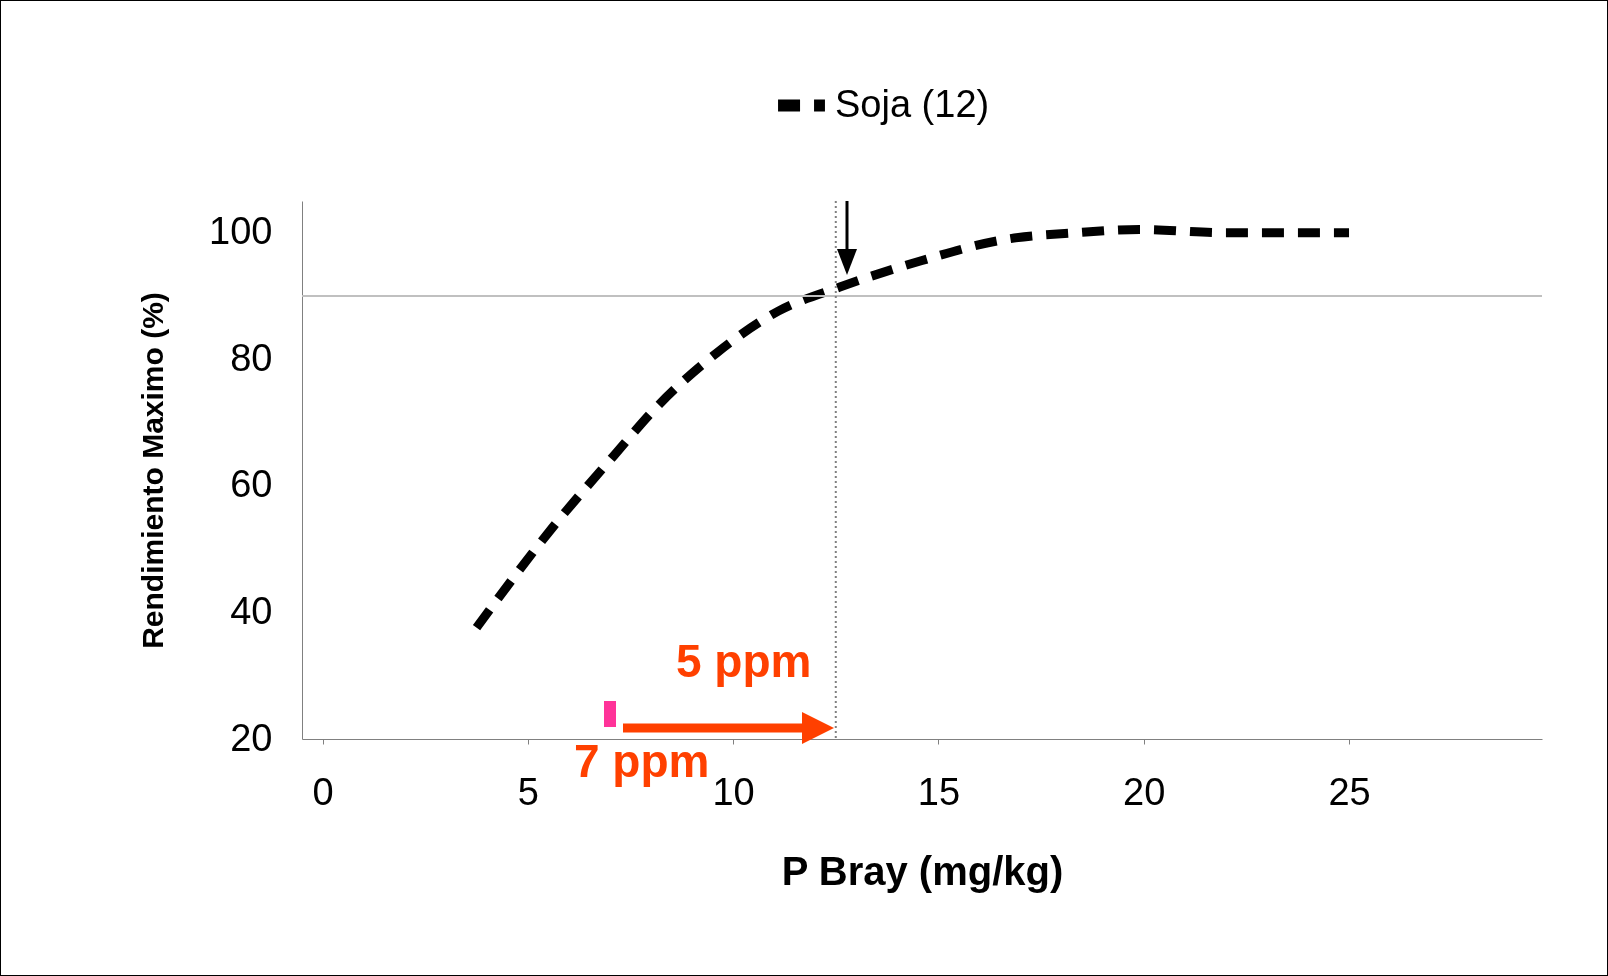 The height and width of the screenshot is (976, 1608). Describe the element at coordinates (1349, 791) in the screenshot. I see `x-tick-label: 25` at that location.